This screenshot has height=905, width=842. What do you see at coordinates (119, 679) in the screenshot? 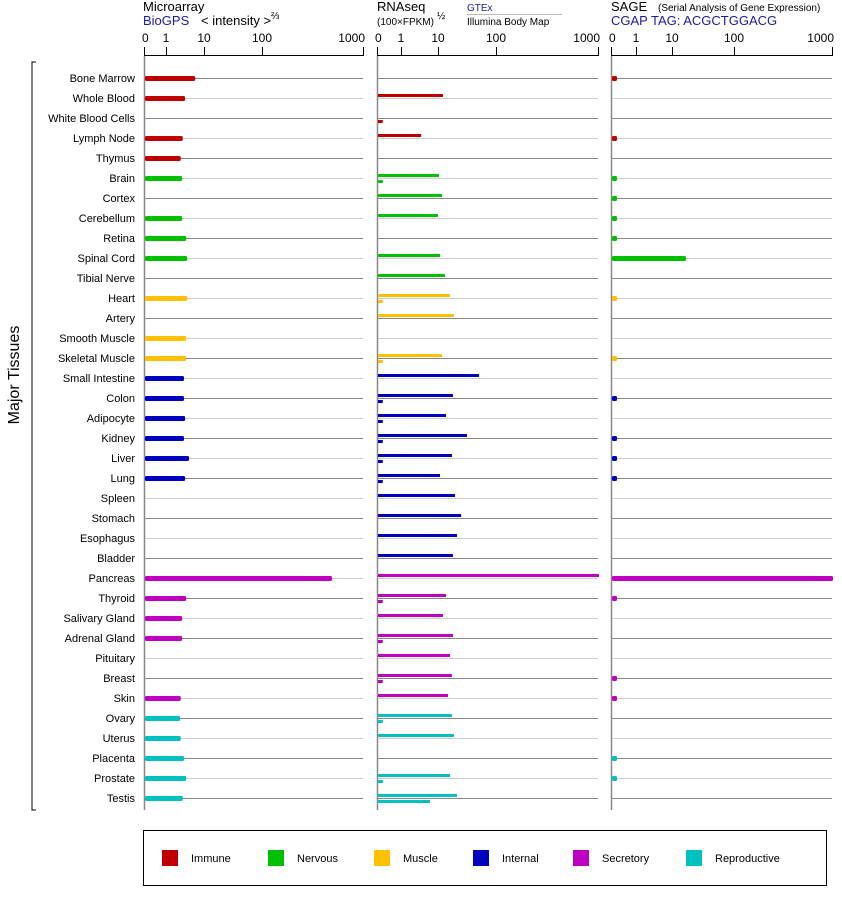
I see `tissue-label: Breast` at bounding box center [119, 679].